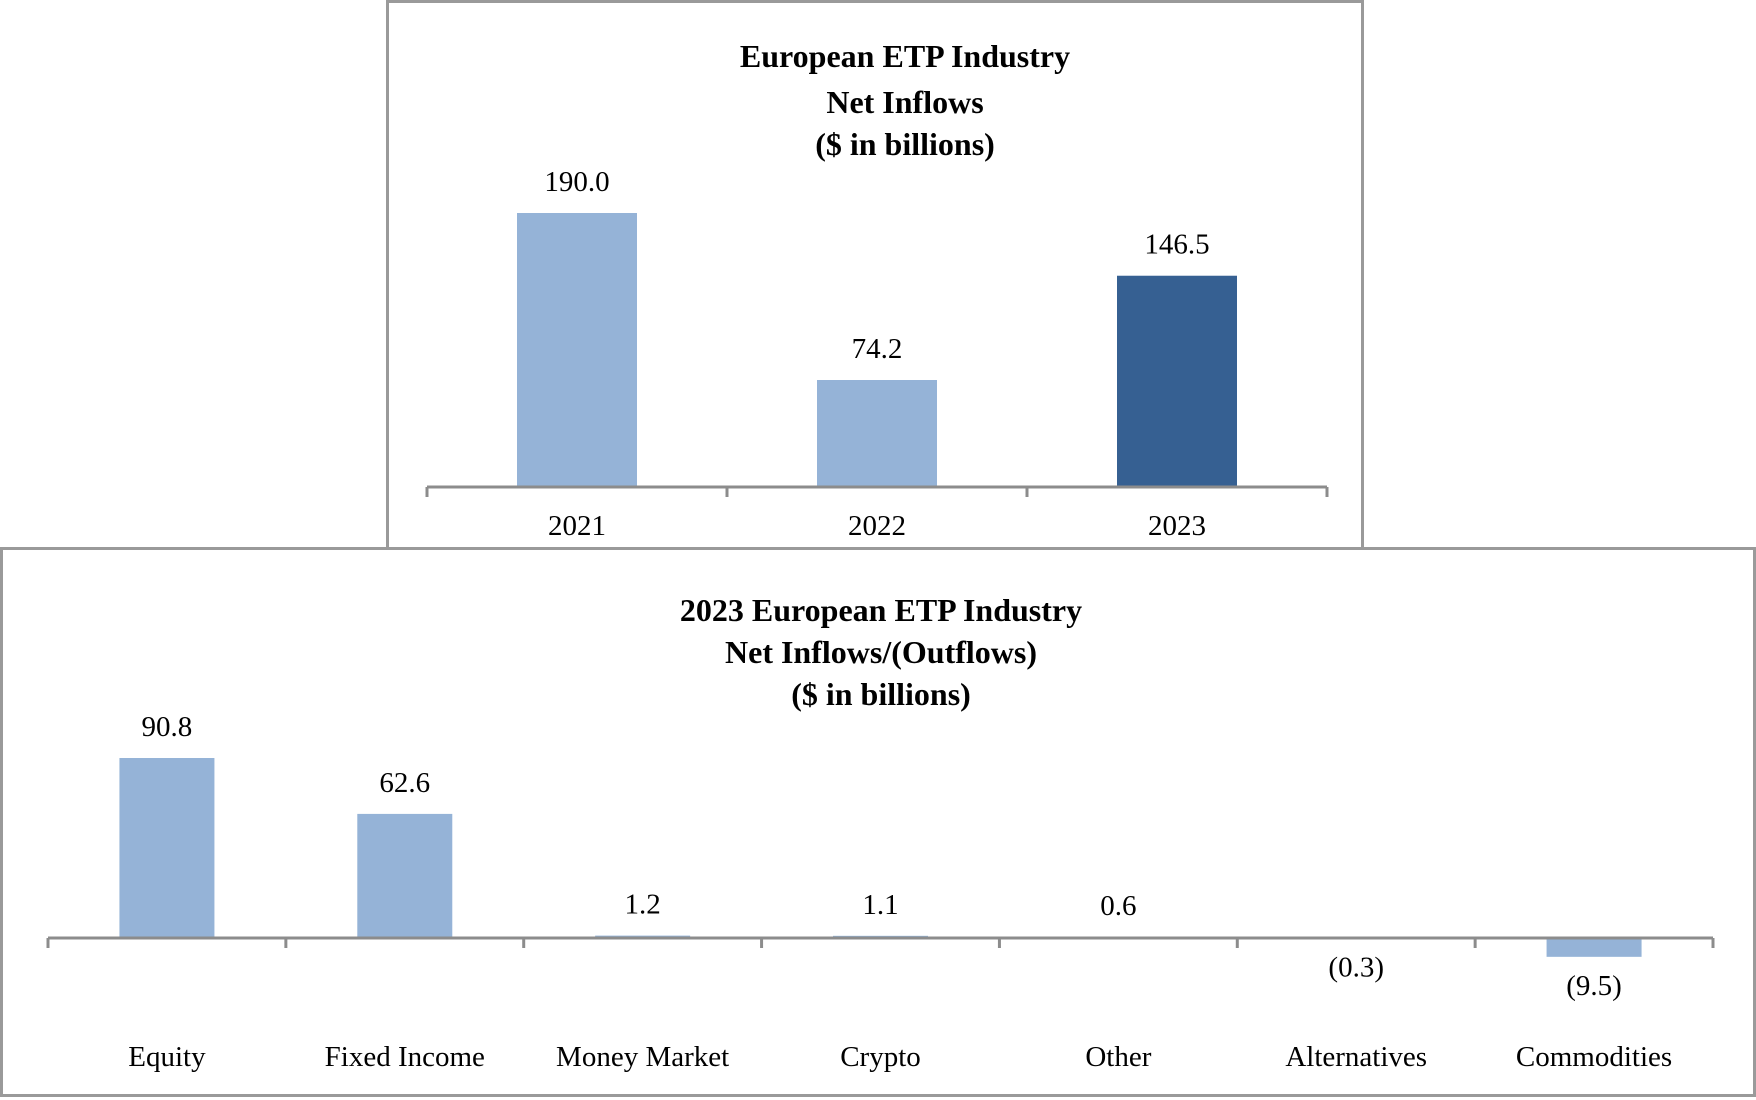 The image size is (1756, 1100). I want to click on data-label-alternatives: (0.3), so click(1356, 968).